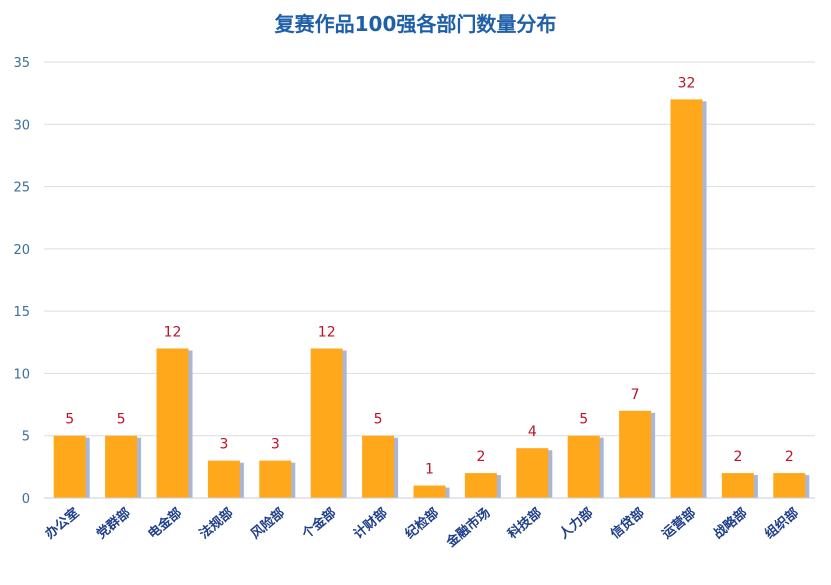  I want to click on category-label: 风险部, so click(268, 523).